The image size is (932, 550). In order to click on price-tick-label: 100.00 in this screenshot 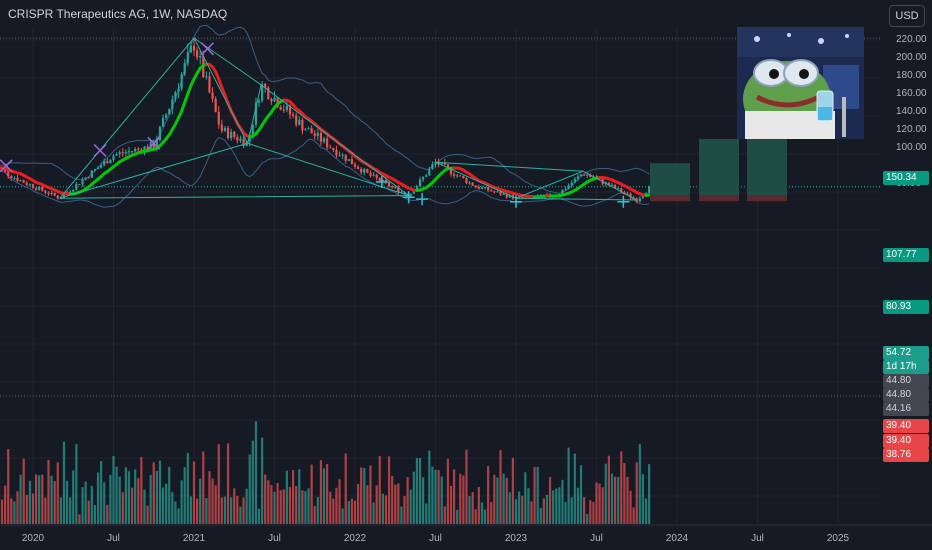, I will do `click(911, 147)`.